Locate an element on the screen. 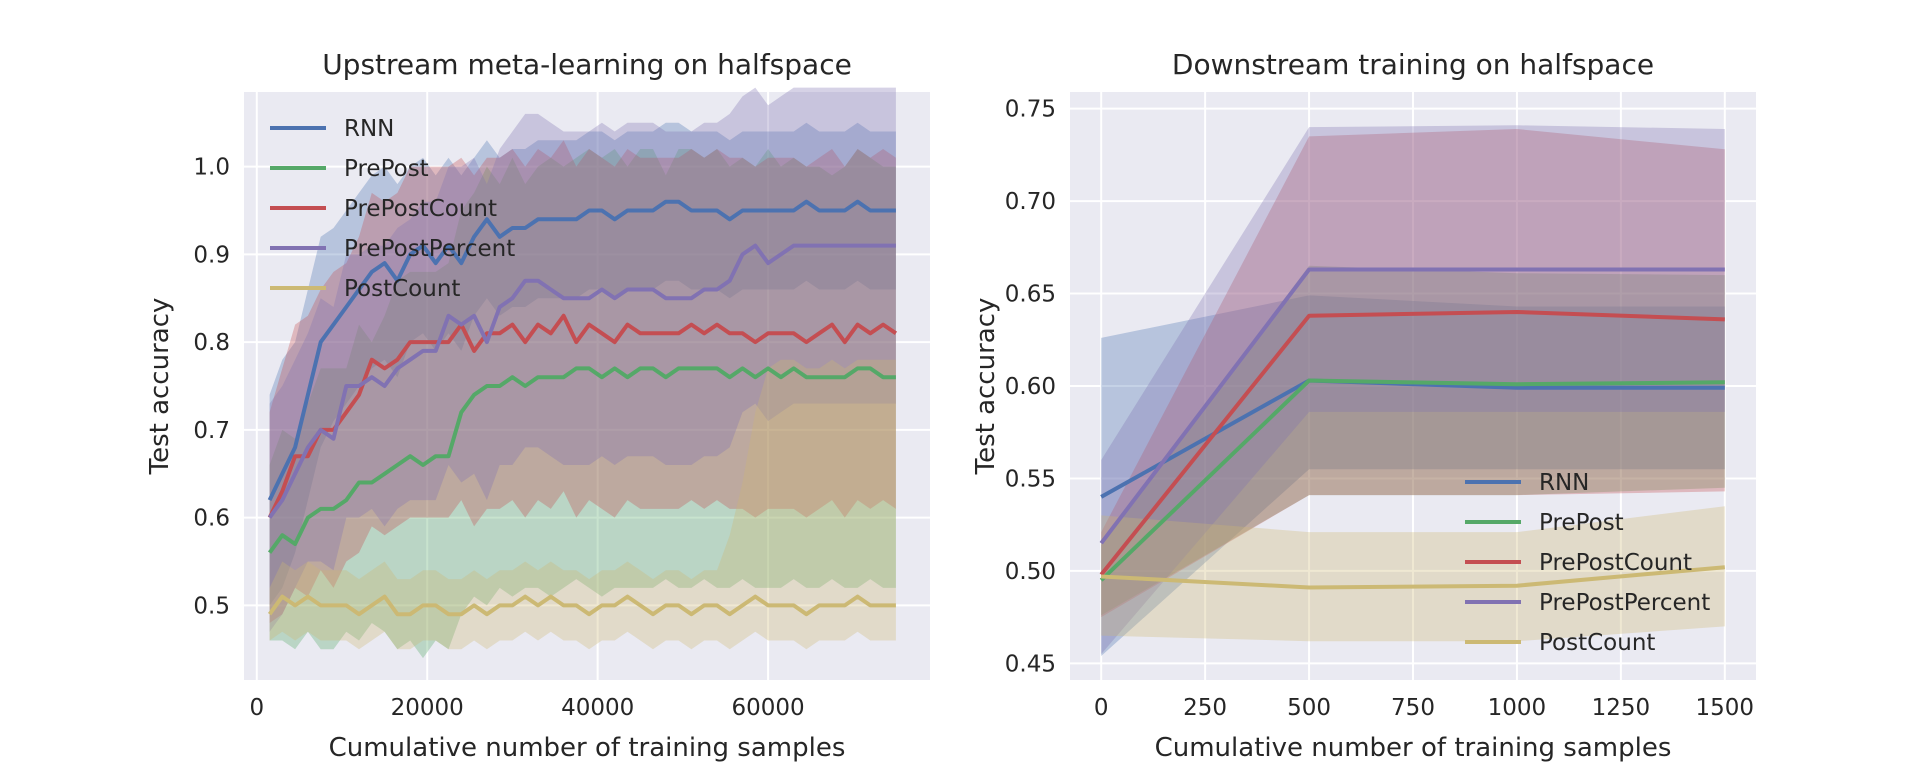 This screenshot has height=768, width=1920. x-tick-label: 250 is located at coordinates (1205, 708).